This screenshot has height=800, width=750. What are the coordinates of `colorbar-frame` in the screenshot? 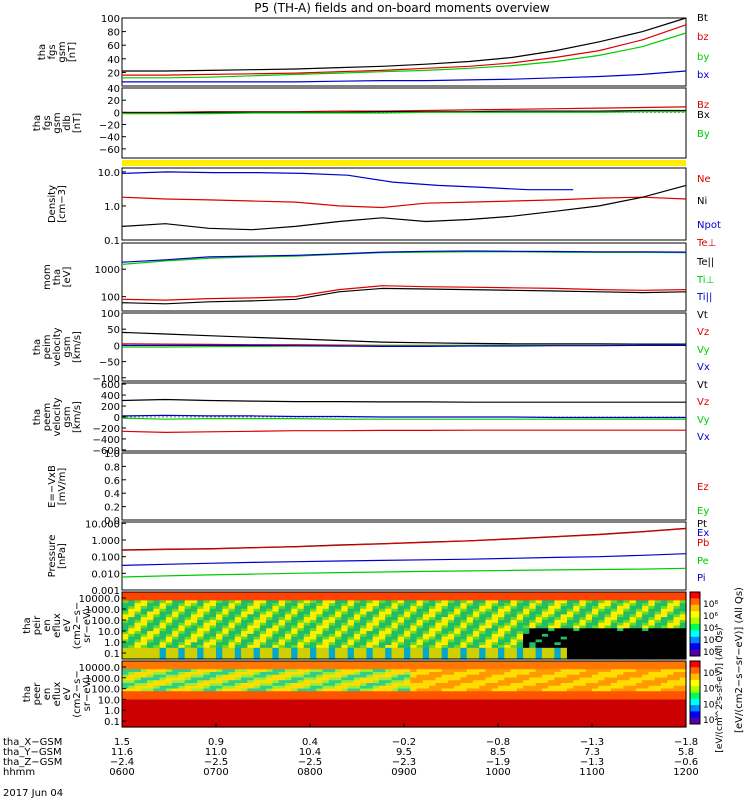 It's located at (695, 624).